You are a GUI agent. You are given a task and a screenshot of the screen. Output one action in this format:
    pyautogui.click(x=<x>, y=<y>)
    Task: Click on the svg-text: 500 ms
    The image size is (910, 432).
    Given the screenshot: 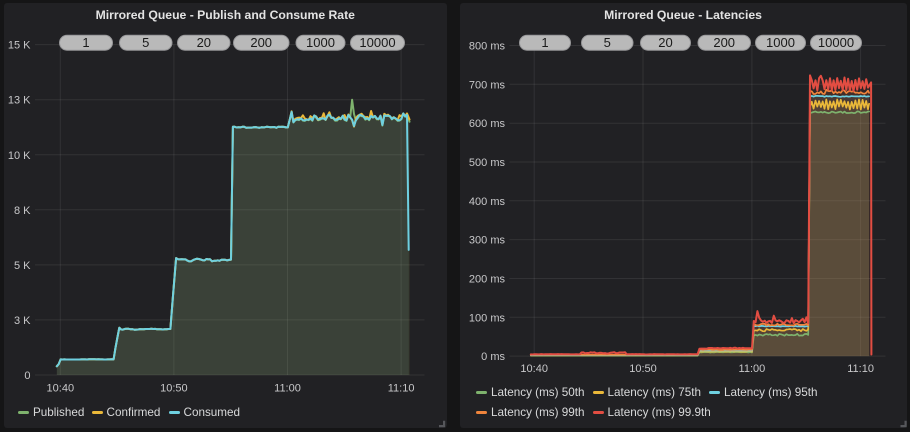 What is the action you would take?
    pyautogui.click(x=486, y=163)
    